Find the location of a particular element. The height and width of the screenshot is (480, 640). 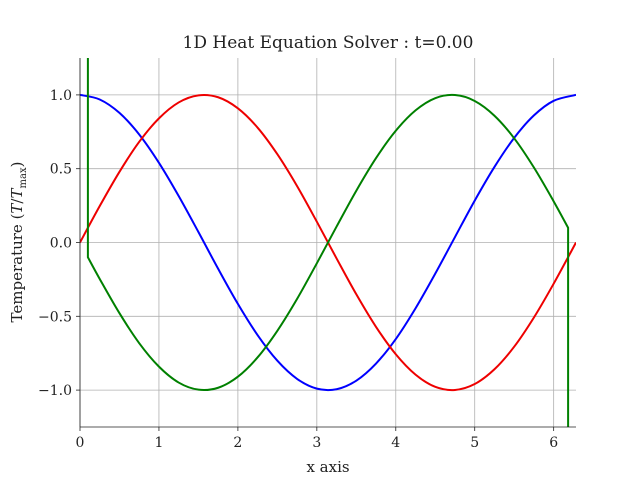

y-ticks: 1.0 0.5 0.0 −0.5 −1.0 is located at coordinates (59, 243).